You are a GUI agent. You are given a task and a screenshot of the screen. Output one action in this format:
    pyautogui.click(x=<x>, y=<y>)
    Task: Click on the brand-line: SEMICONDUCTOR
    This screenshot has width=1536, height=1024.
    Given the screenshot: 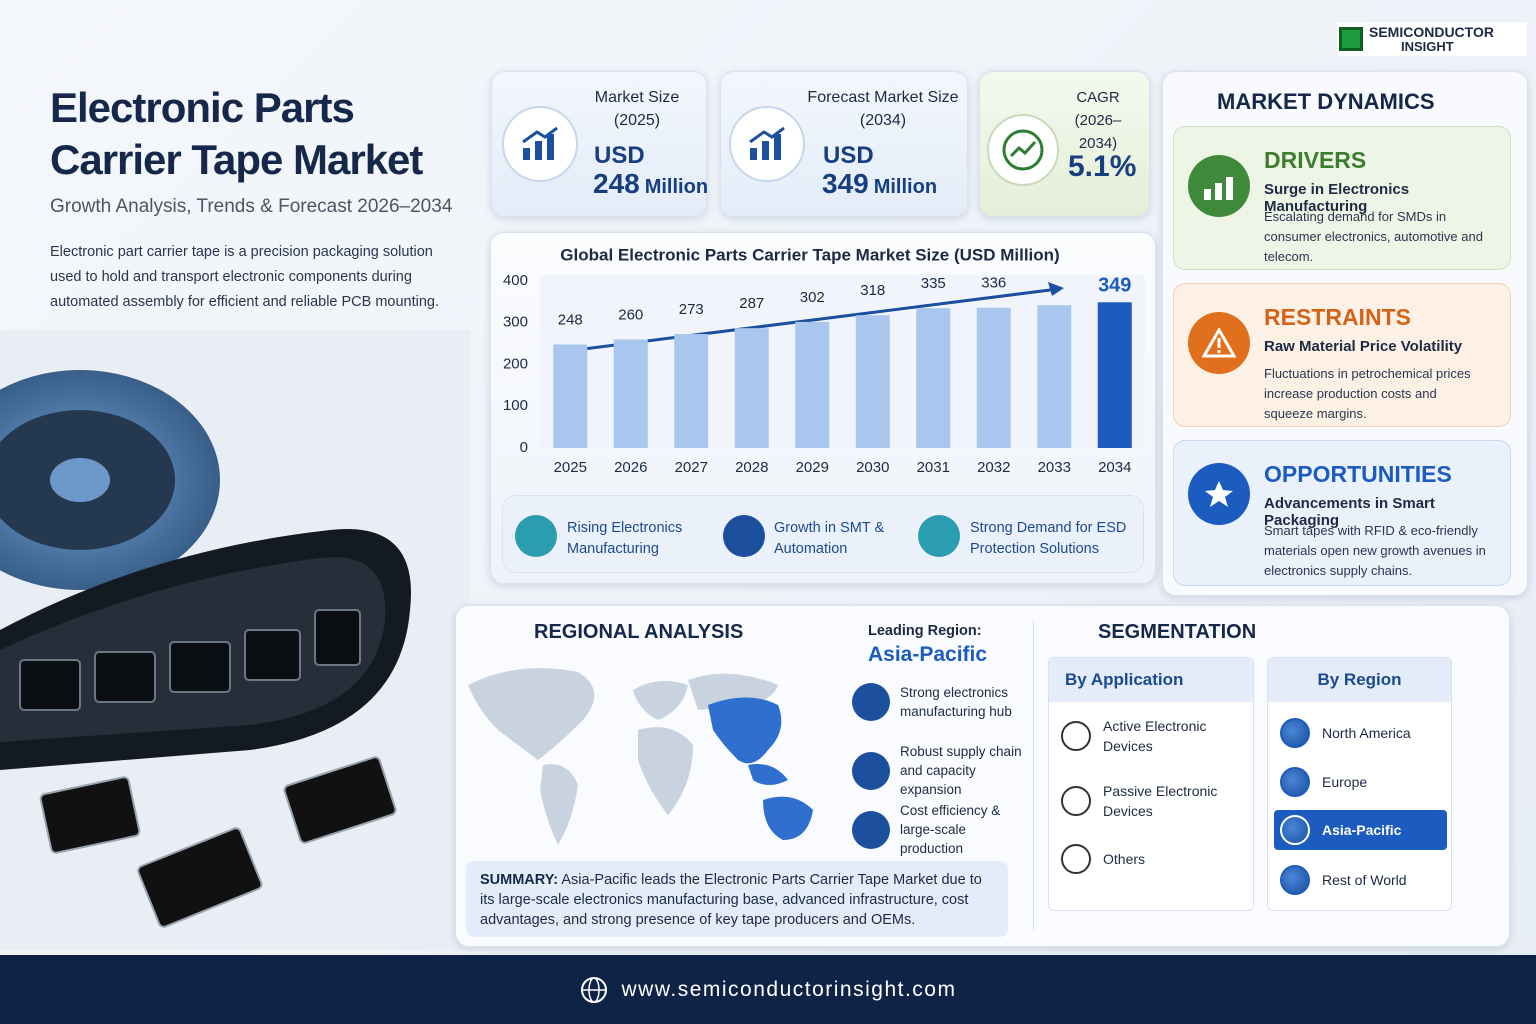 What is the action you would take?
    pyautogui.click(x=1431, y=32)
    